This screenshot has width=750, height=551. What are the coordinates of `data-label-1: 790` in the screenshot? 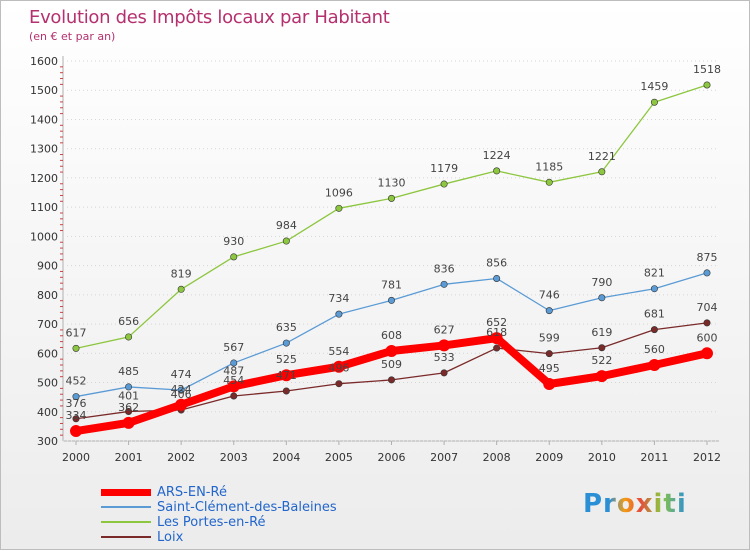 It's located at (601, 282).